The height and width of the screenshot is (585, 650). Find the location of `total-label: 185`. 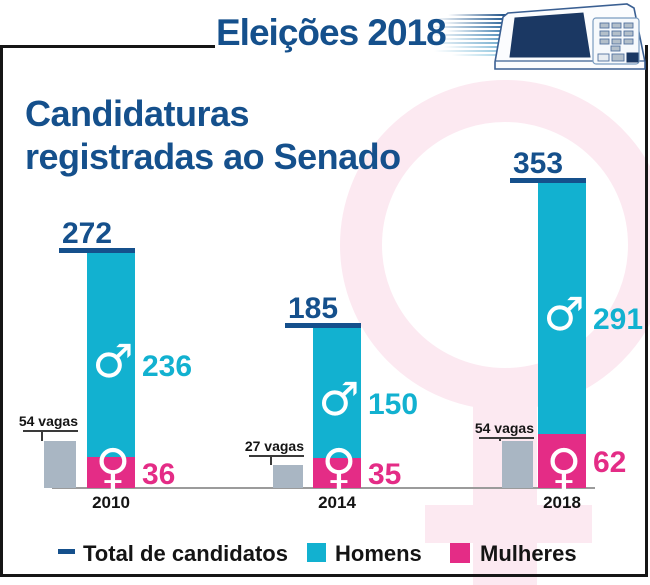

total-label: 185 is located at coordinates (313, 308).